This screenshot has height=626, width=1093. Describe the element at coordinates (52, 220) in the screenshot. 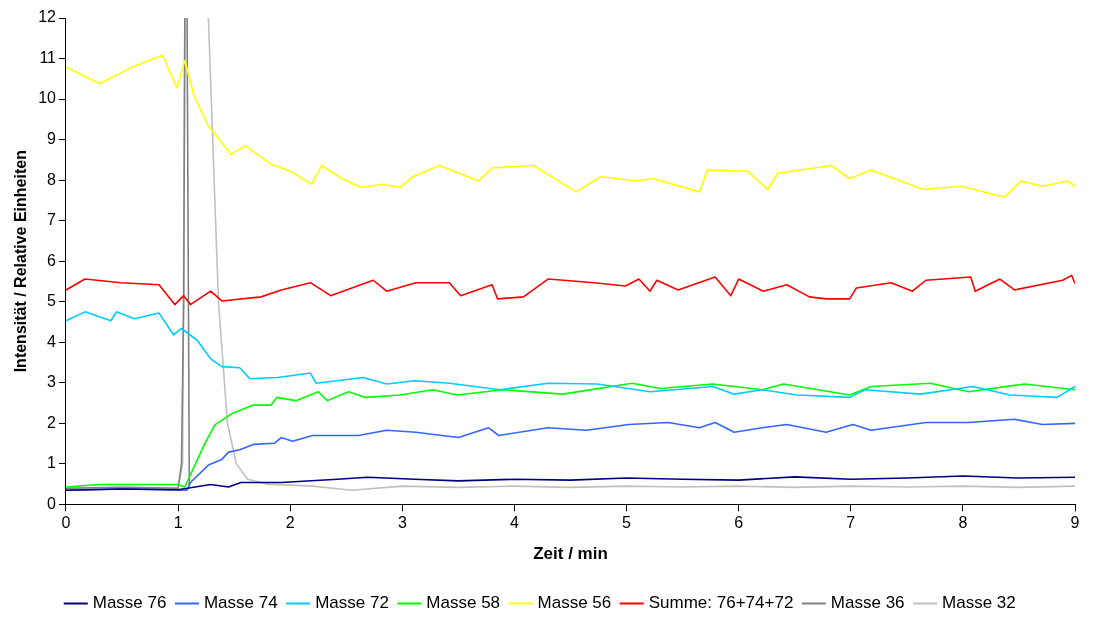

I see `y-tick-label: 7` at that location.